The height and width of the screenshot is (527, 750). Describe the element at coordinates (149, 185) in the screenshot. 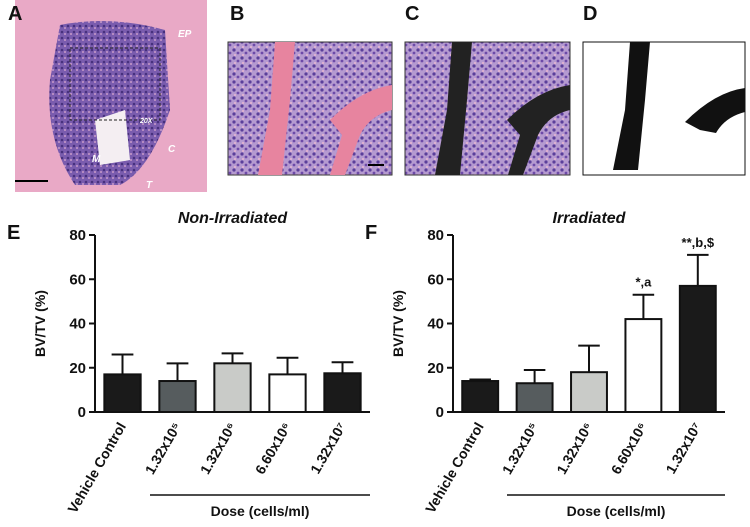

I see `image-label: T` at that location.